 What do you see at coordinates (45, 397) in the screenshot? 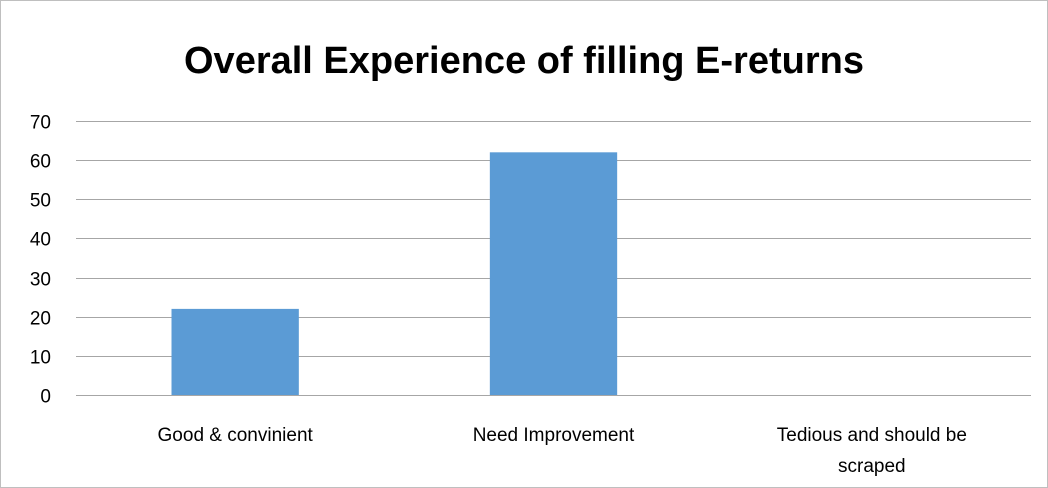
I see `y-tick-label: 0` at bounding box center [45, 397].